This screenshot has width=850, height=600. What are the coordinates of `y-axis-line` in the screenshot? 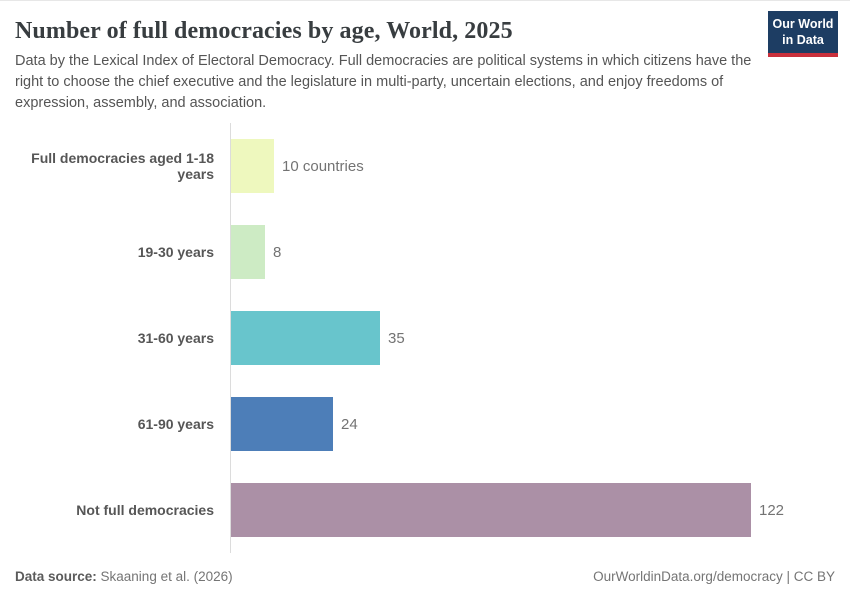 It's located at (230, 338).